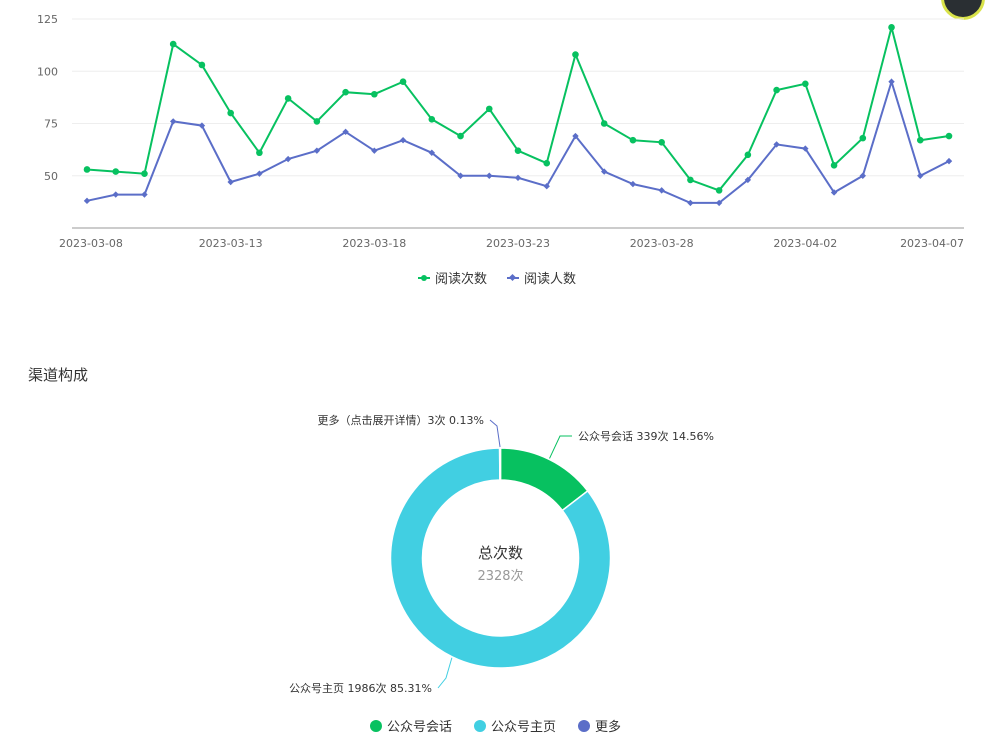 The width and height of the screenshot is (997, 736). Describe the element at coordinates (662, 243) in the screenshot. I see `x-tick-label: 2023-03-28` at that location.